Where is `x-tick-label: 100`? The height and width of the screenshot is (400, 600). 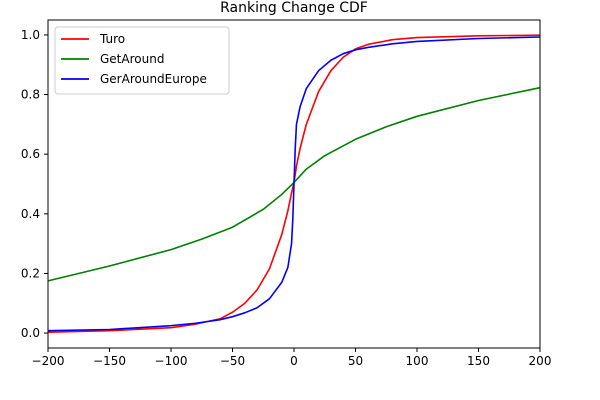 x-tick-label: 100 is located at coordinates (417, 361).